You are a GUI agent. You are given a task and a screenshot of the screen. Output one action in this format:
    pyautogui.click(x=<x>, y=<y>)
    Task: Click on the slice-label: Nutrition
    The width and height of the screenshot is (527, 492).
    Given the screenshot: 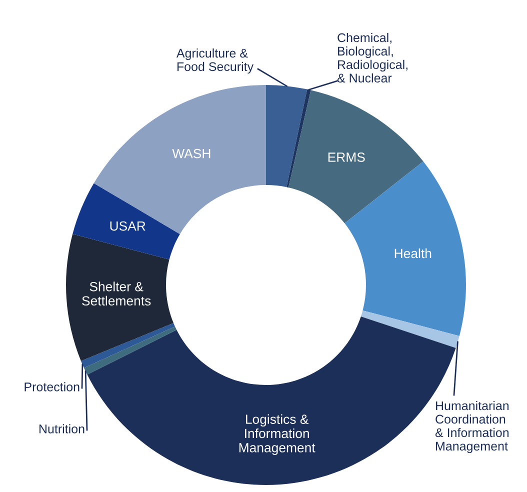 What is the action you would take?
    pyautogui.click(x=61, y=429)
    